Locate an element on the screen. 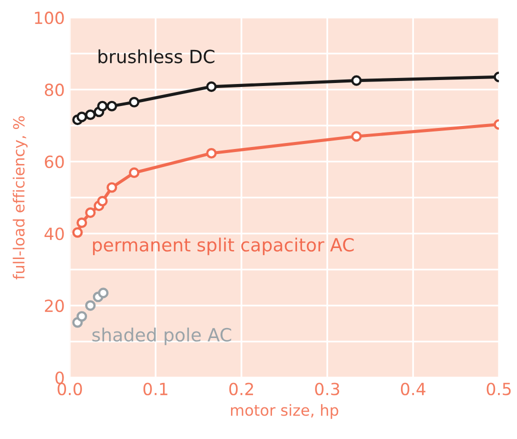 The height and width of the screenshot is (439, 517). y-tick-label: 40 is located at coordinates (54, 234).